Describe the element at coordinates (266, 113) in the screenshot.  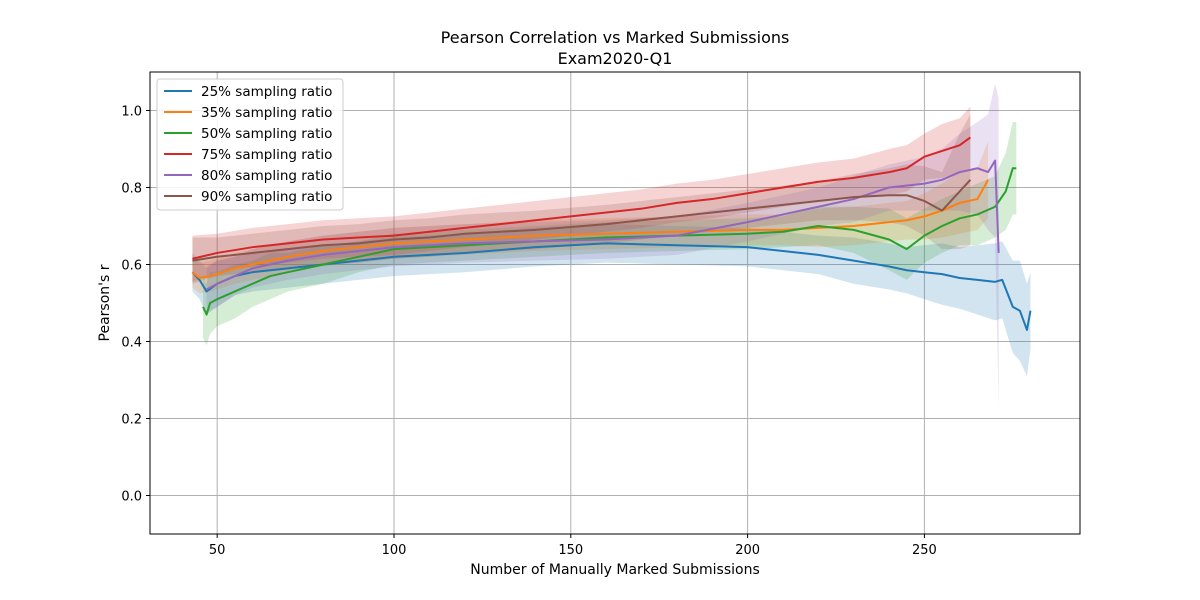
I see `legend-label: 35% sampling ratio` at that location.